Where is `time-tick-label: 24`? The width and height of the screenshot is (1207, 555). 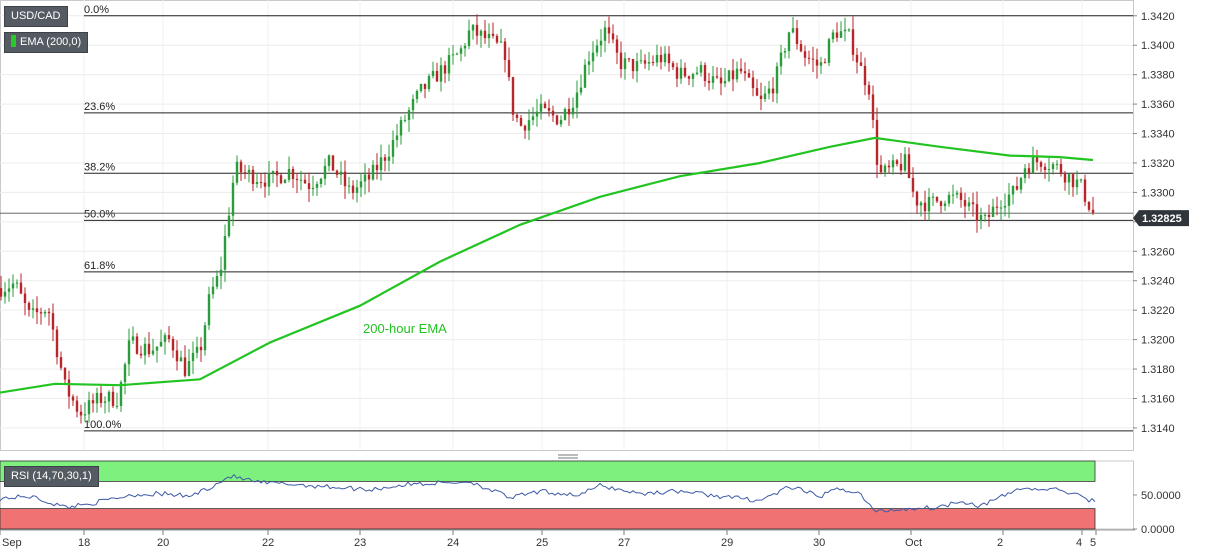 time-tick-label: 24 is located at coordinates (453, 543).